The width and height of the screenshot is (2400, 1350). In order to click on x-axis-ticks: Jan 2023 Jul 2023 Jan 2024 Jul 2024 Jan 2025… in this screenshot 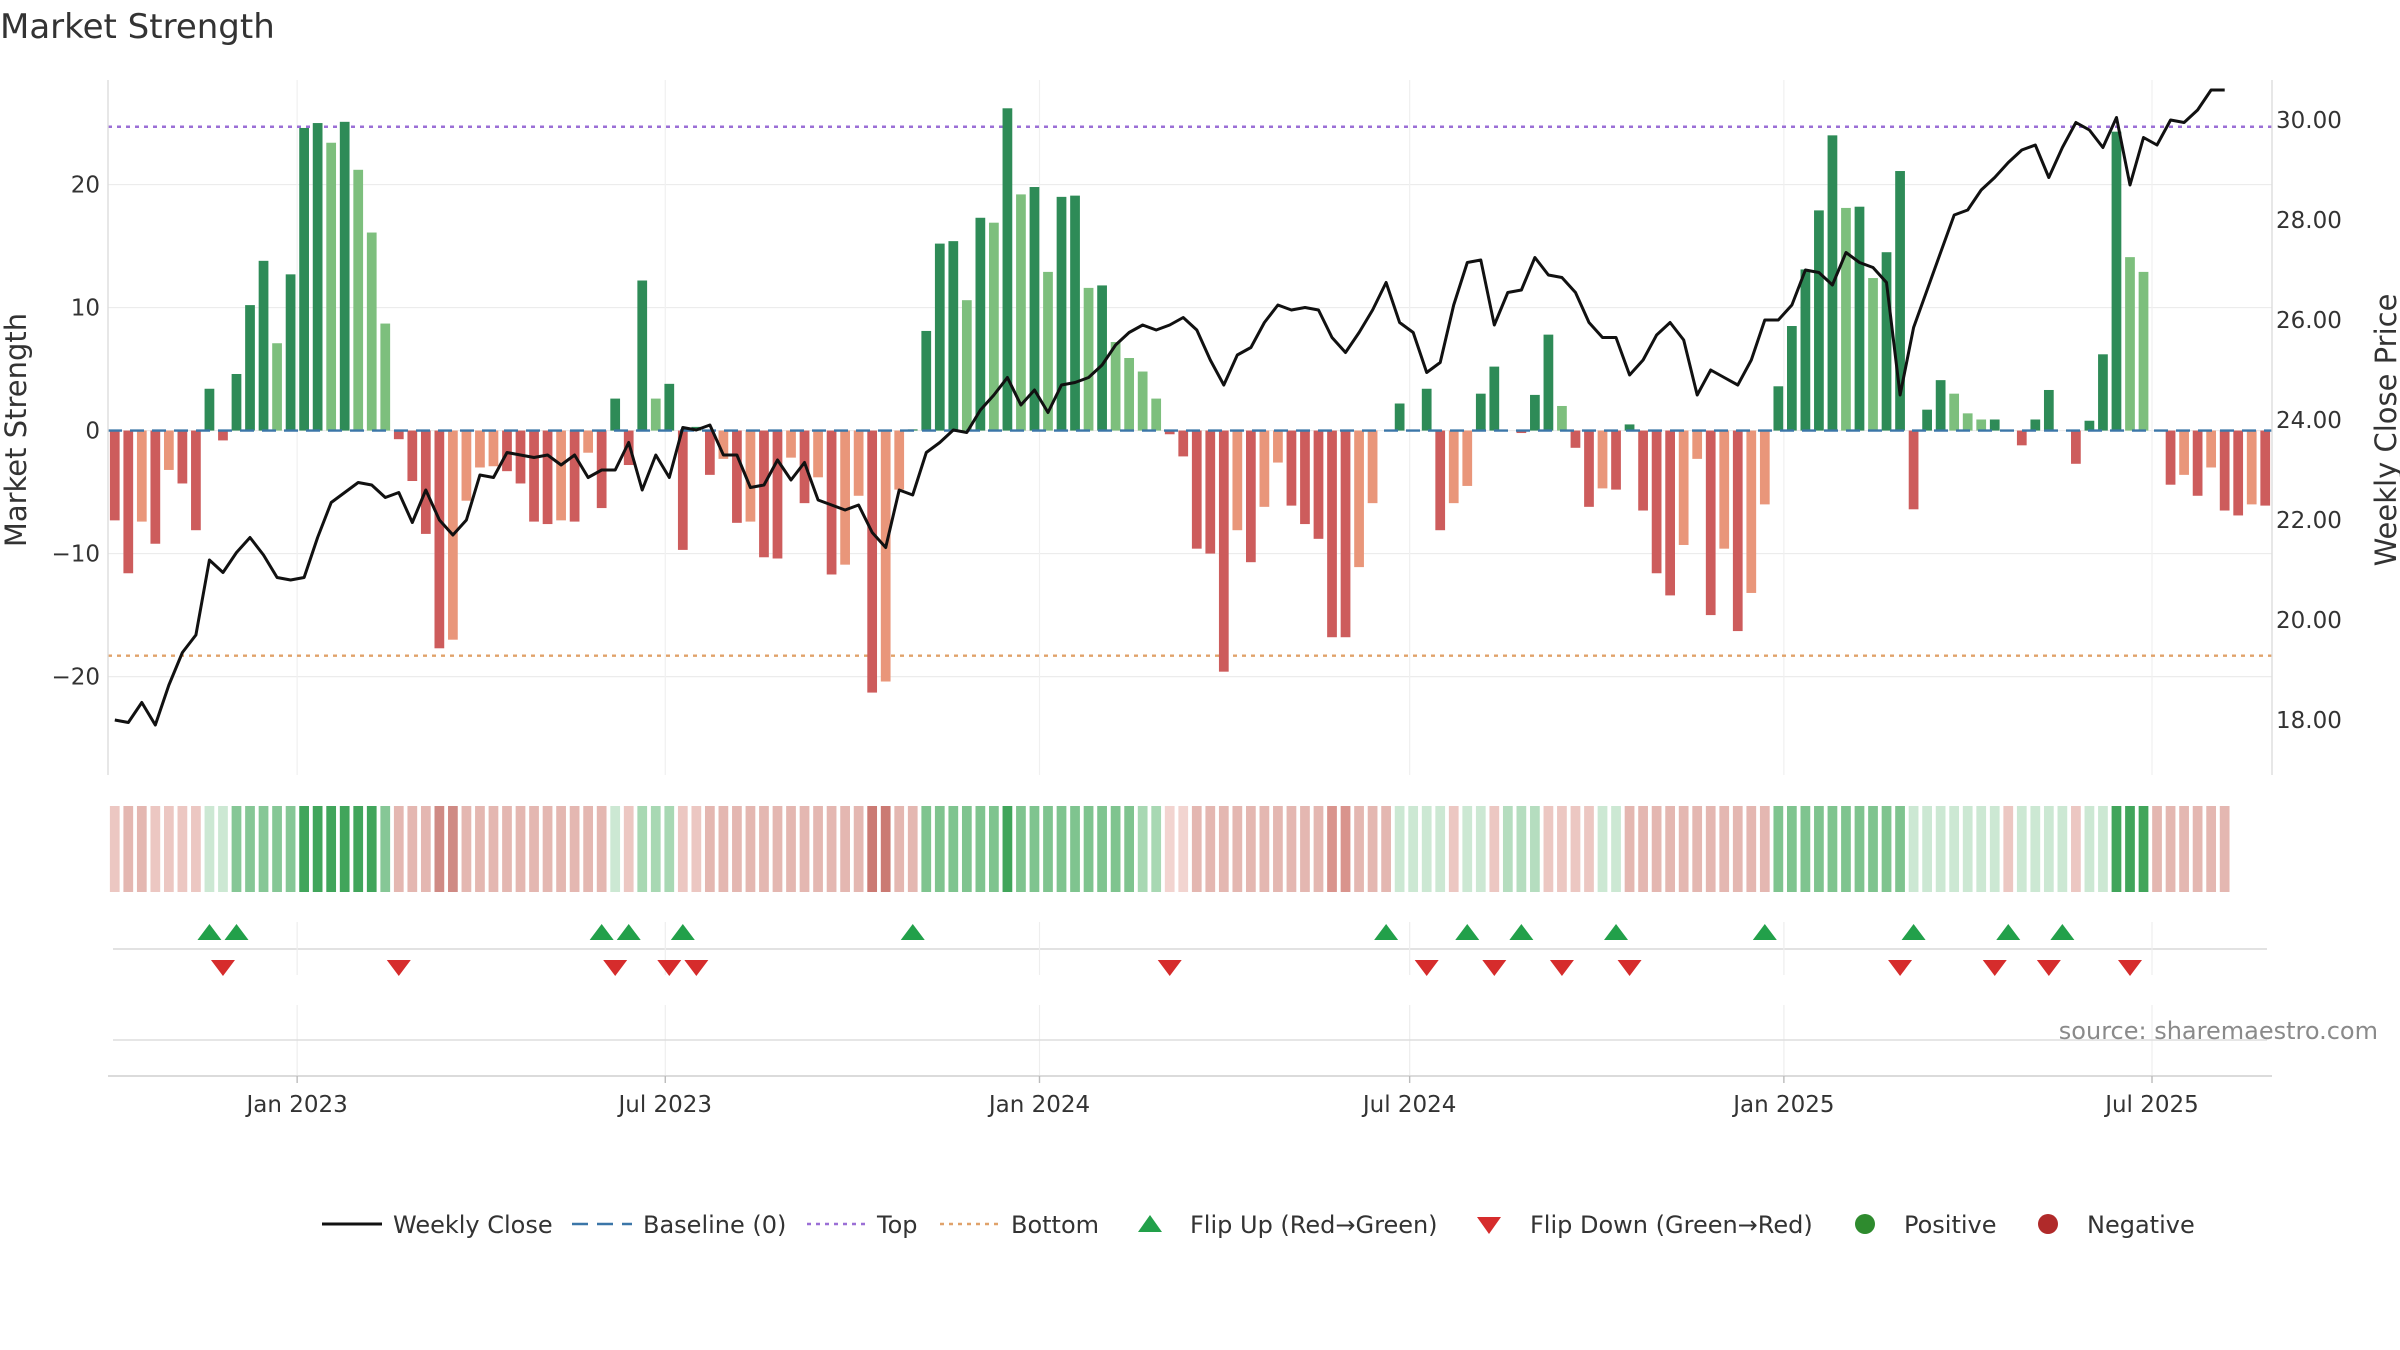, I will do `click(1221, 1097)`.